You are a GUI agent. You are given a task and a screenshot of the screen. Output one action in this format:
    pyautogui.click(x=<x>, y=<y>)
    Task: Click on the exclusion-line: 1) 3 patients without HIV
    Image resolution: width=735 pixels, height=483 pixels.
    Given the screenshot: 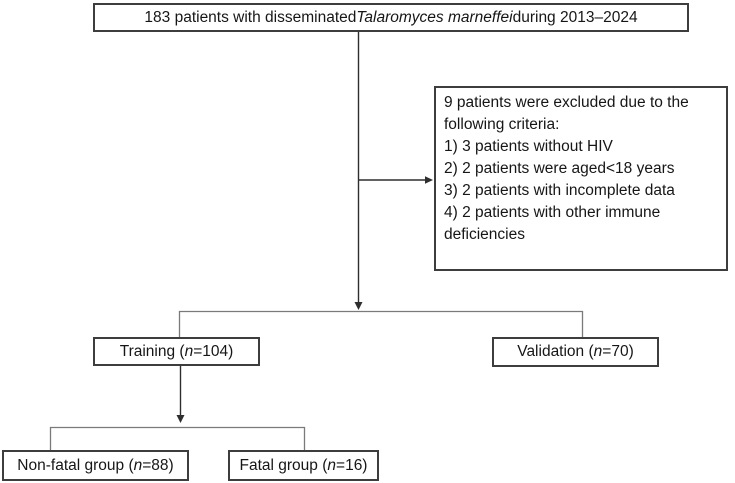 What is the action you would take?
    pyautogui.click(x=528, y=146)
    